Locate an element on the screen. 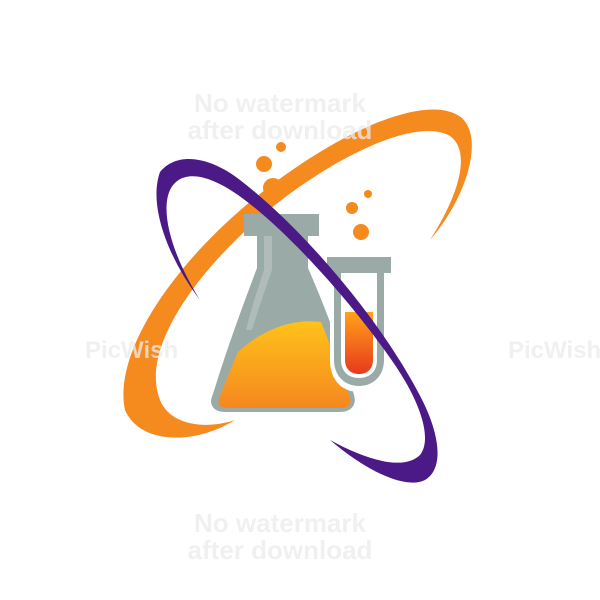 The width and height of the screenshot is (600, 600). bubbles is located at coordinates (314, 191).